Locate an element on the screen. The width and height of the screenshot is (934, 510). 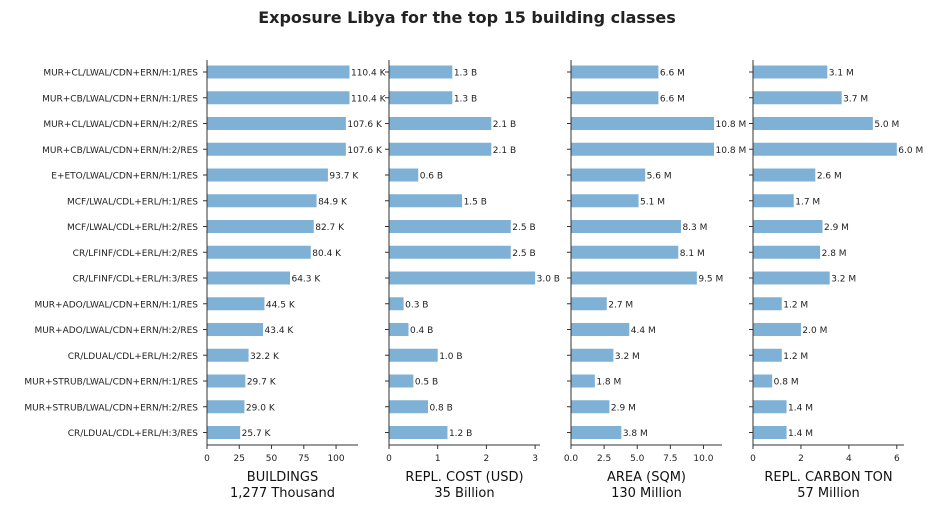
x-tick-label: 1 is located at coordinates (438, 459).